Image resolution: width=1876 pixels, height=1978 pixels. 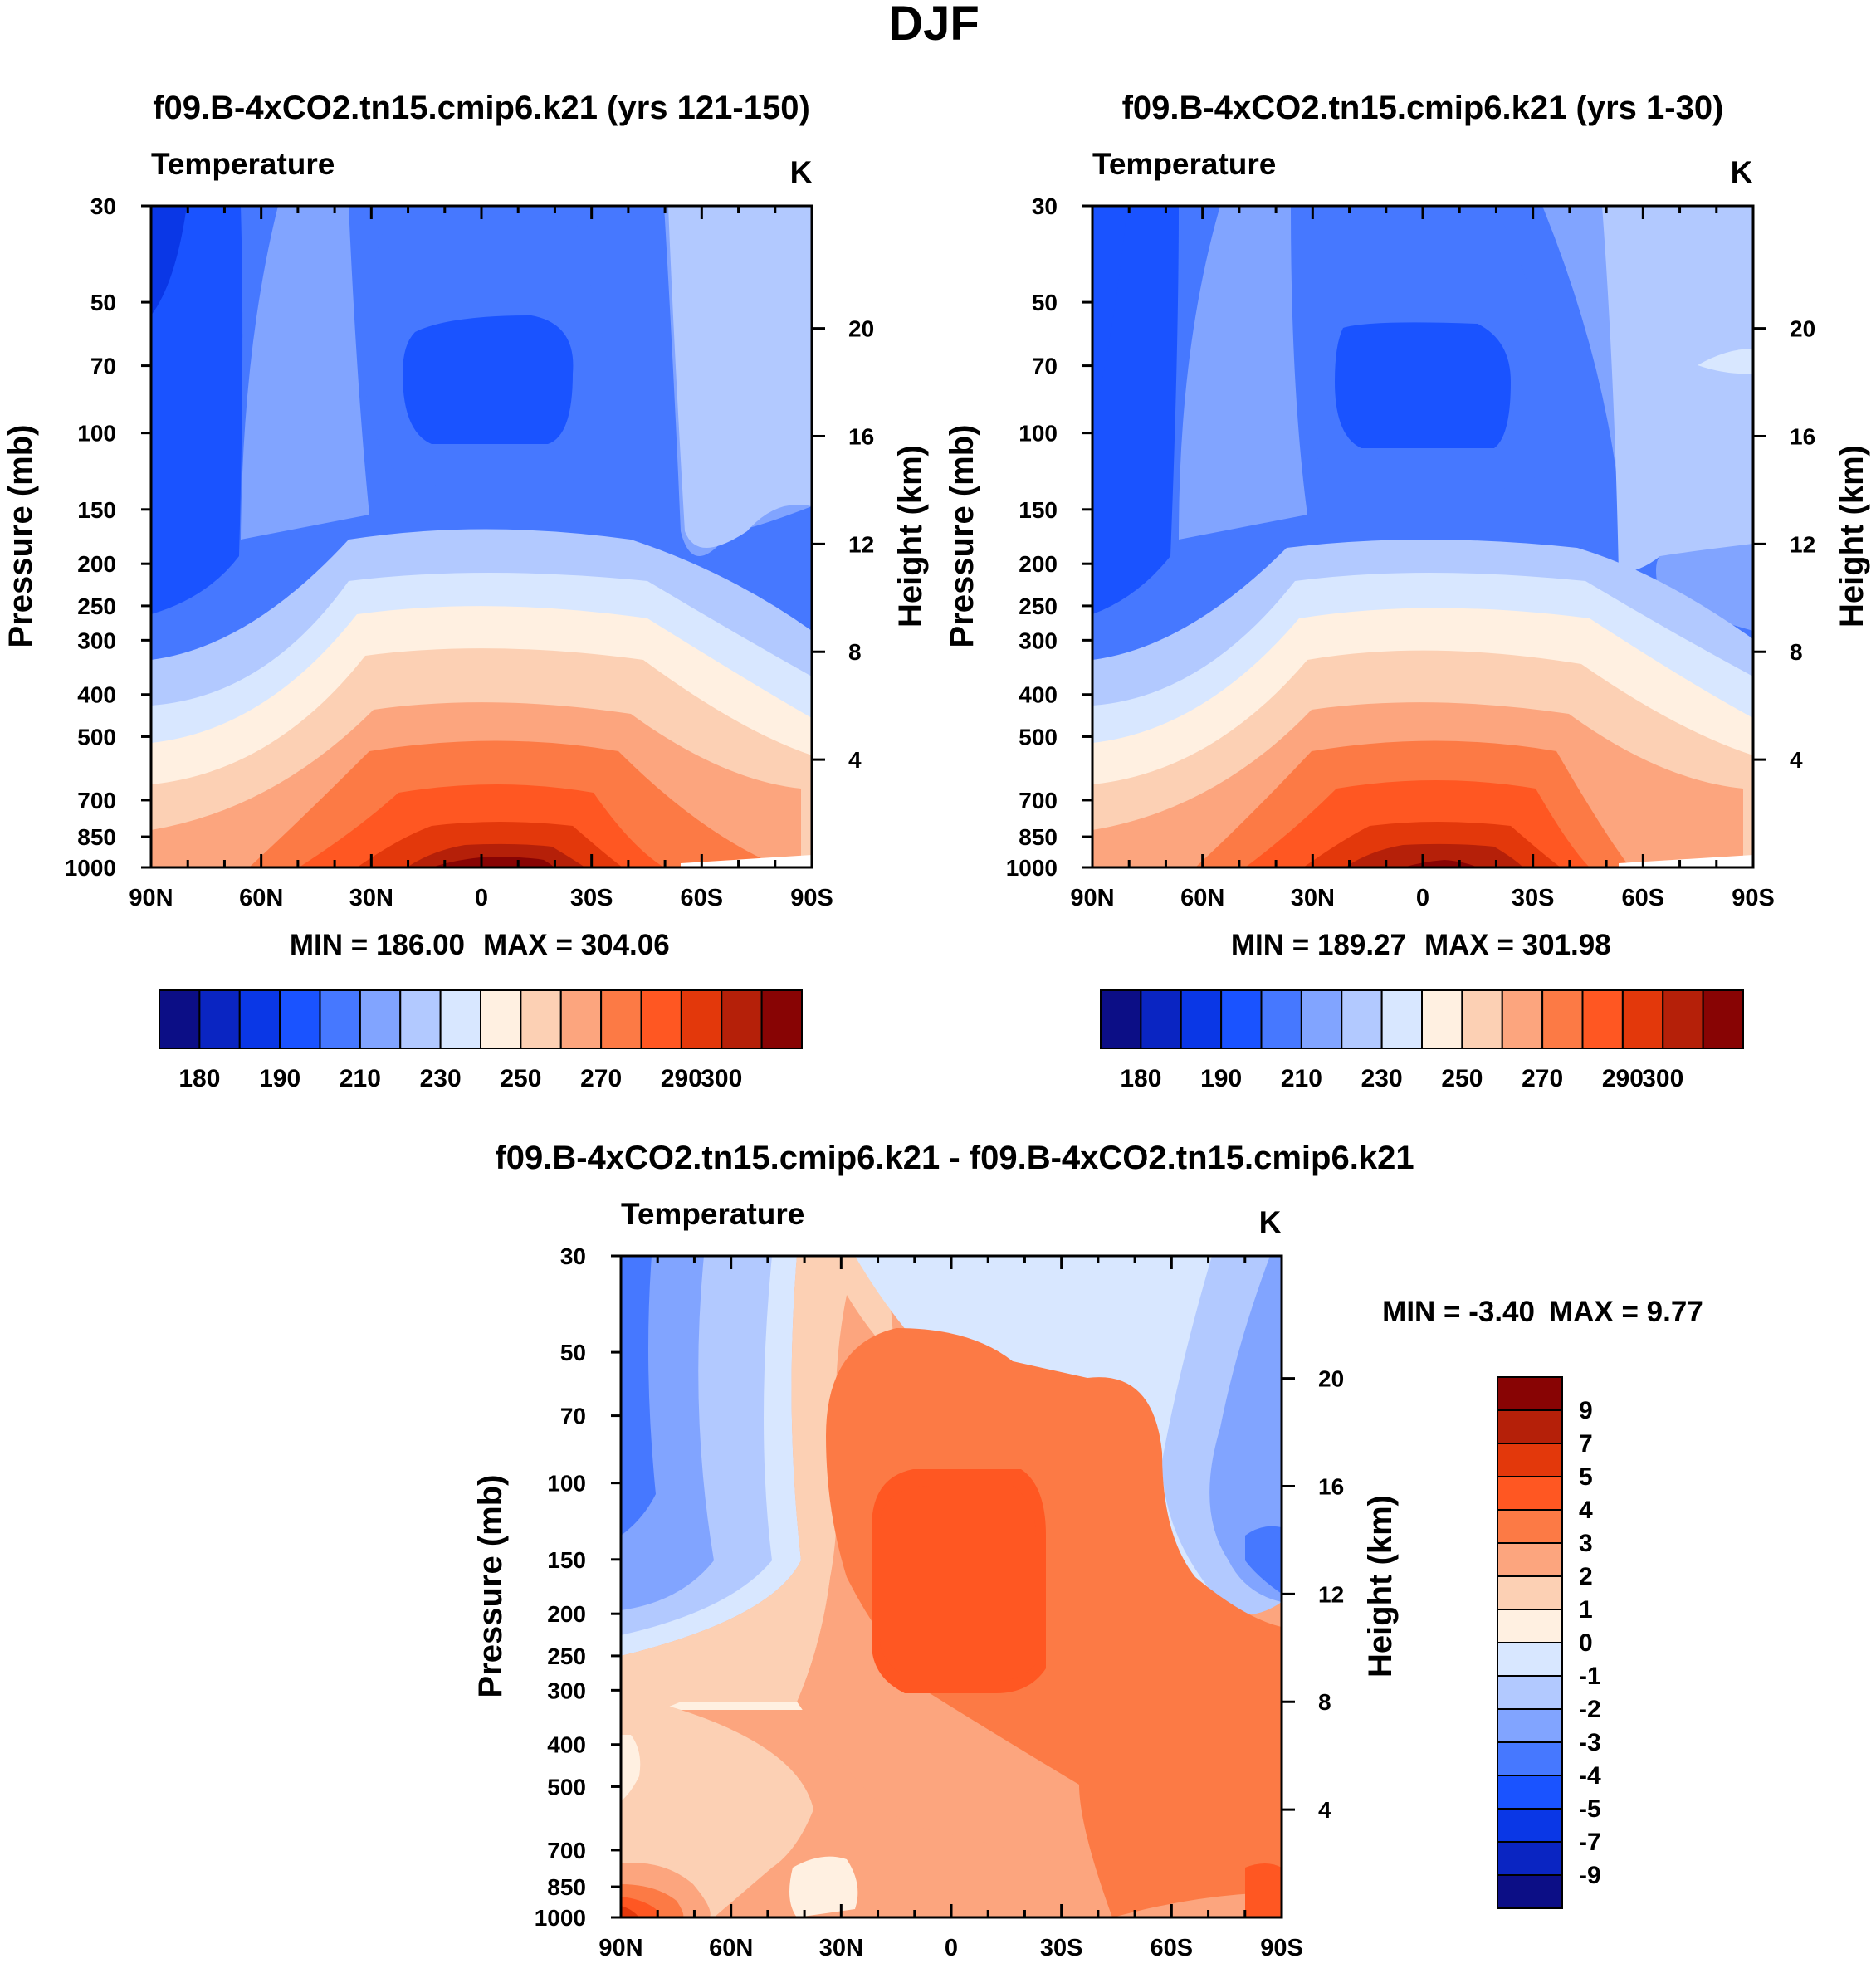 I want to click on pressure-tick-label: 70, so click(x=573, y=1417).